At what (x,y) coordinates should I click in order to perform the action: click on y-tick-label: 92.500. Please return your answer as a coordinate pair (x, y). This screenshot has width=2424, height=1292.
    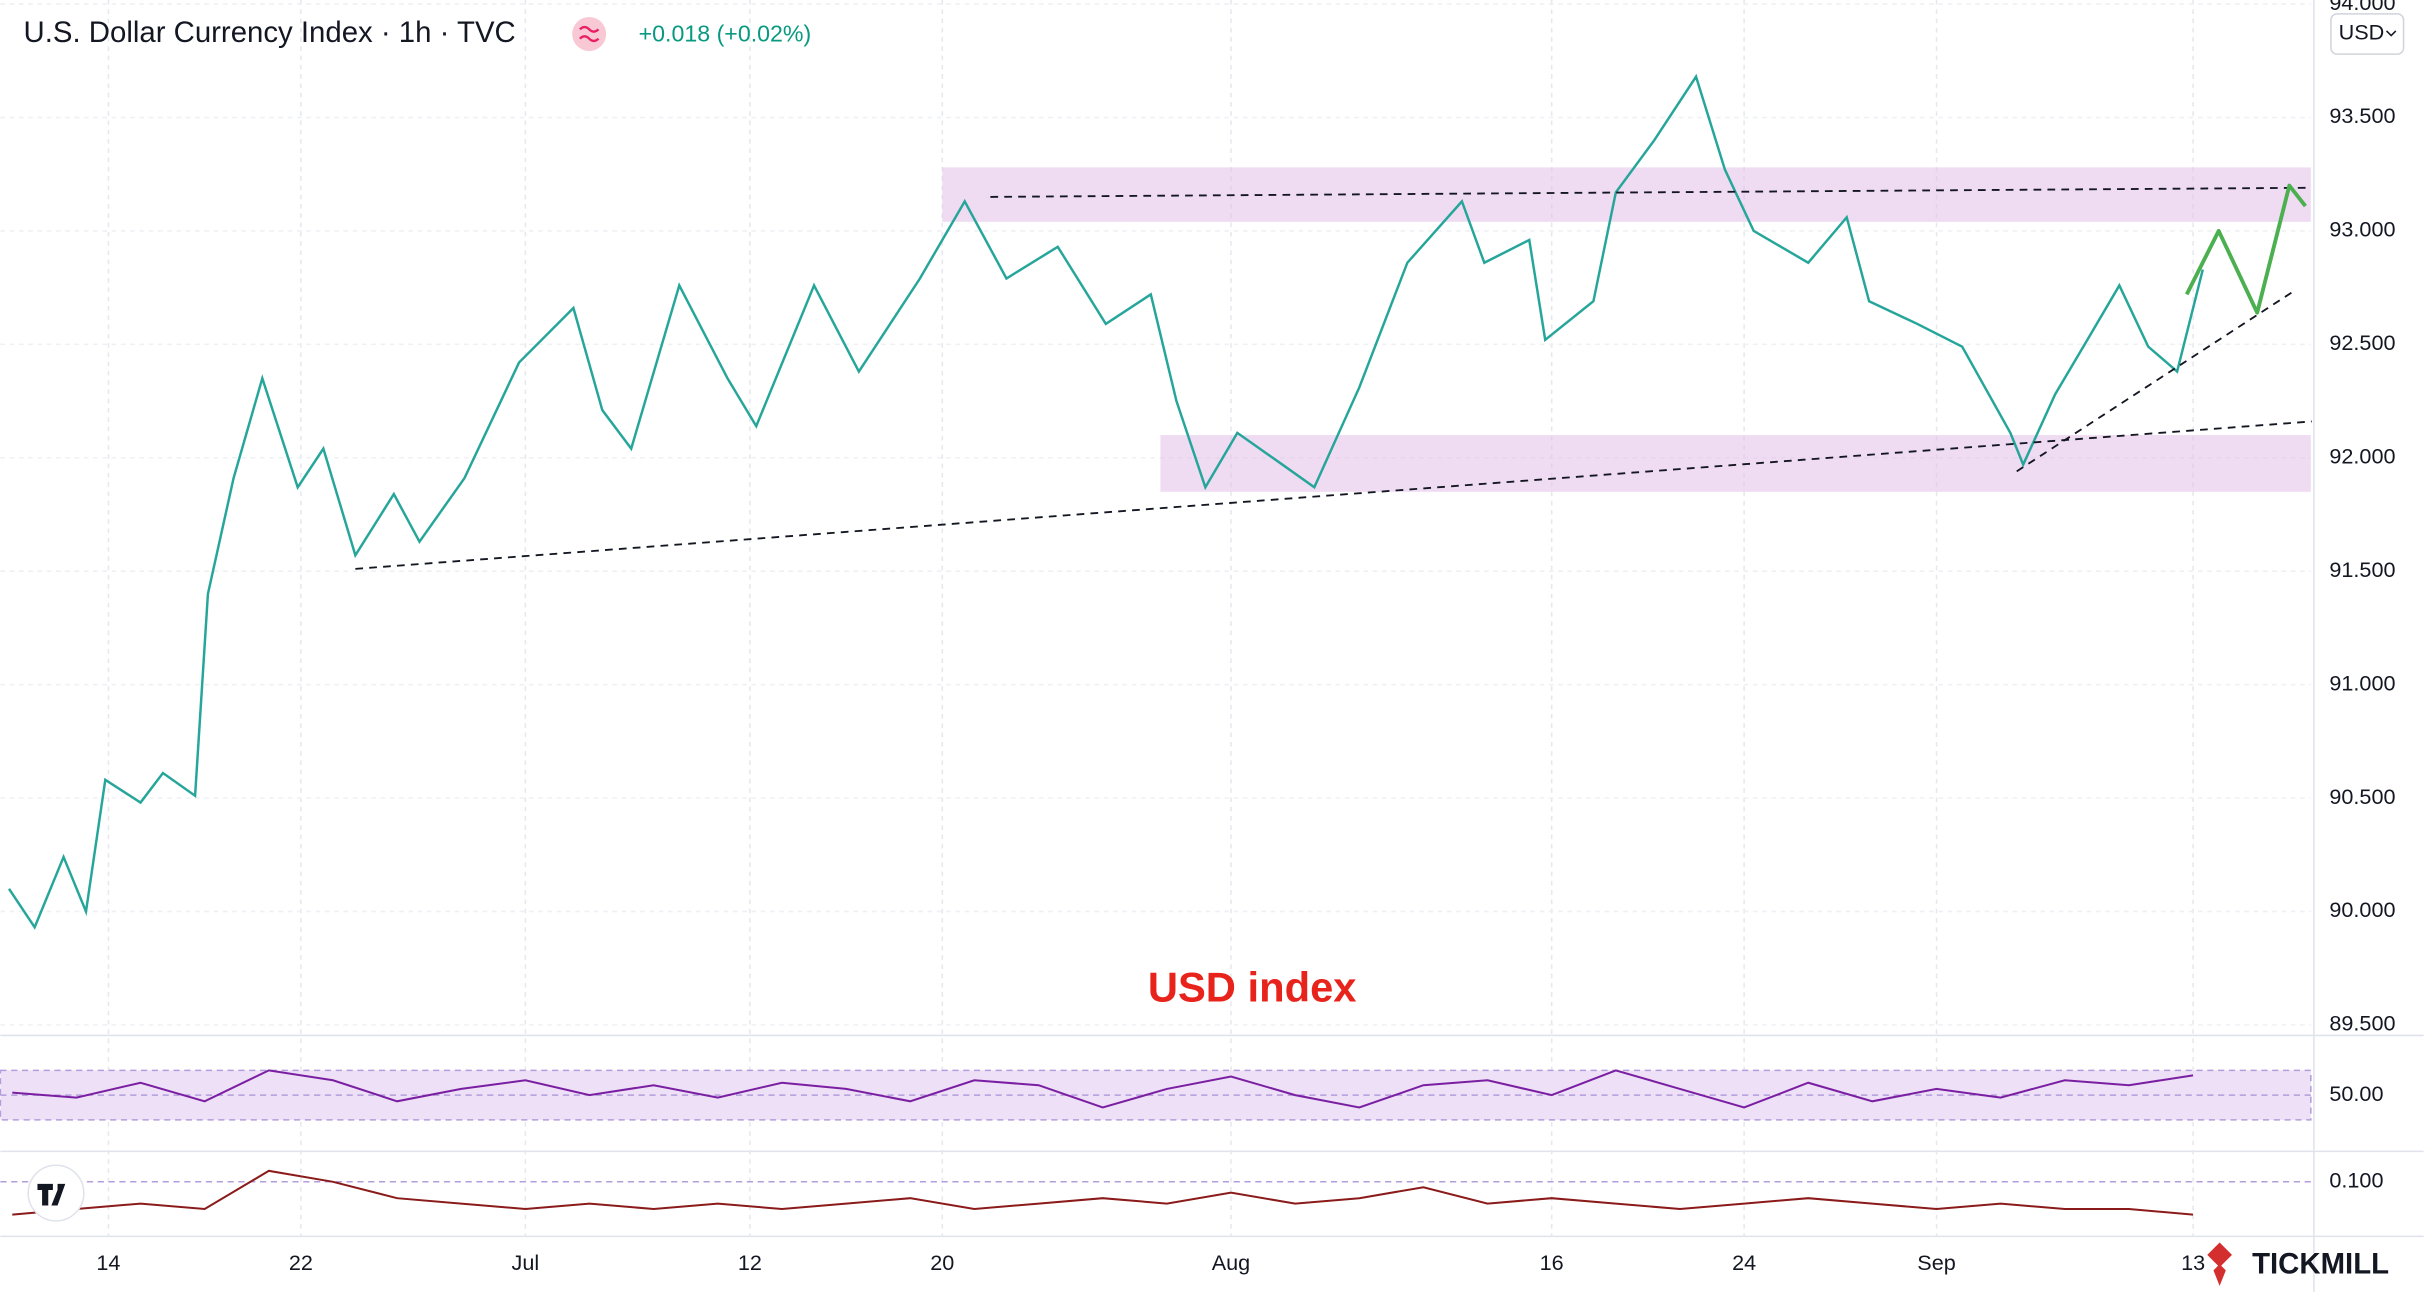
    Looking at the image, I should click on (2362, 342).